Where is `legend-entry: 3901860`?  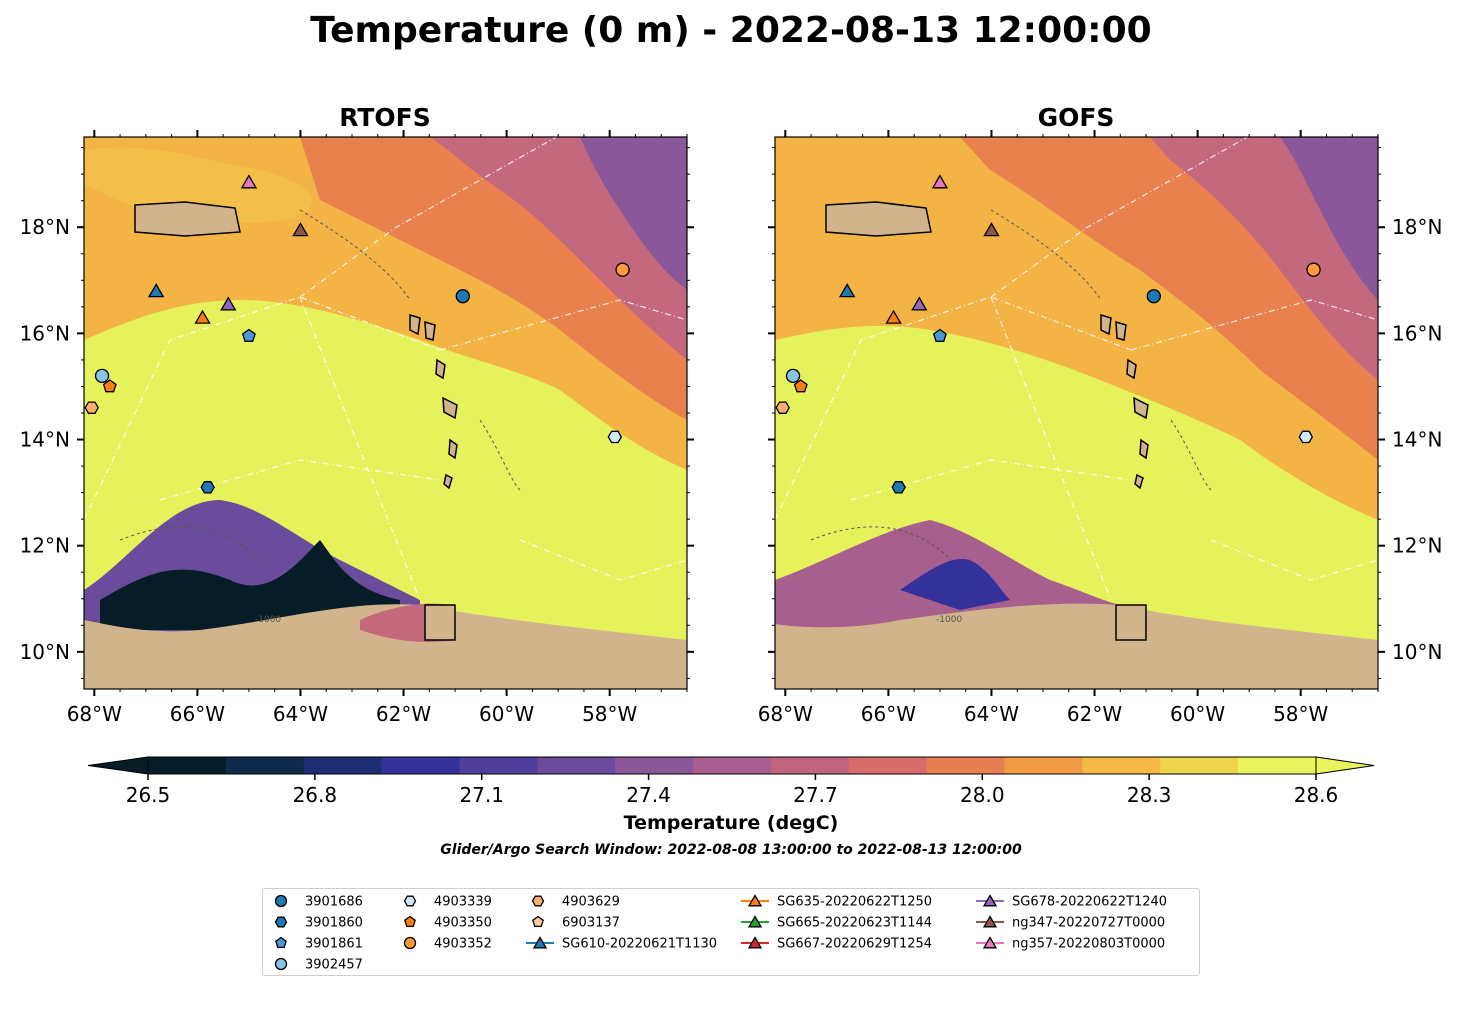
legend-entry: 3901860 is located at coordinates (318, 923).